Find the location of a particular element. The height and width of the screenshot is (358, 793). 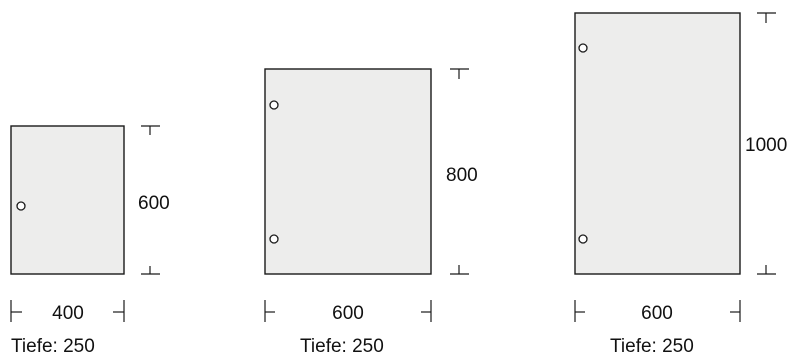

width-label: 400 is located at coordinates (68, 313).